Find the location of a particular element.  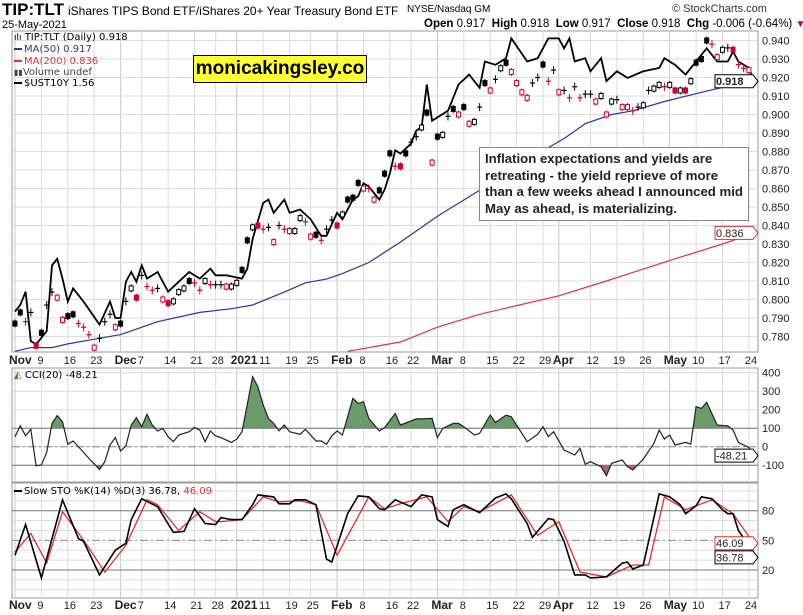

sto-k-last-value-box is located at coordinates (736, 557).